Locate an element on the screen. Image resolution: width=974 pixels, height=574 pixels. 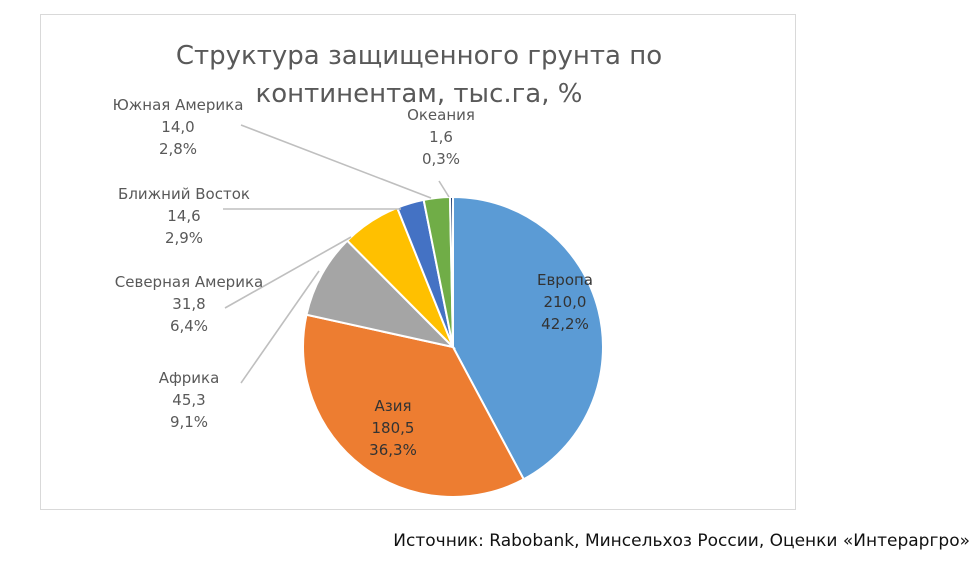
data-label-asia-value: 180,5 is located at coordinates (393, 428).